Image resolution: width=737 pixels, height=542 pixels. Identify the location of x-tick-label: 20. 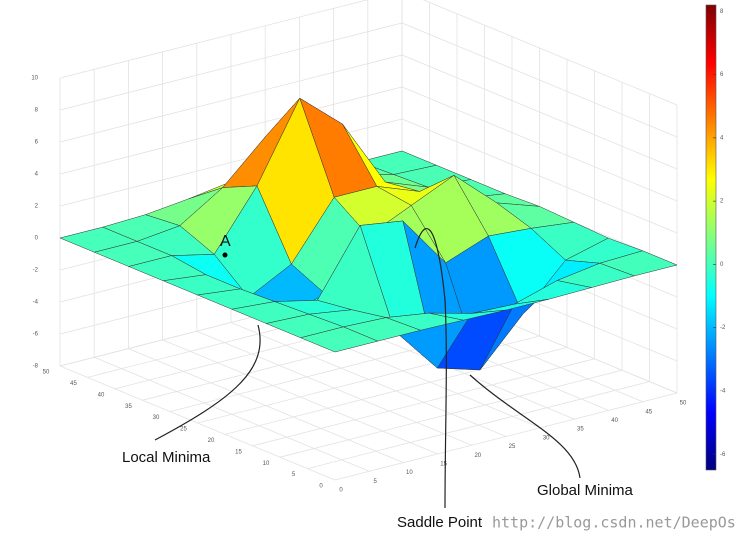
(477, 456).